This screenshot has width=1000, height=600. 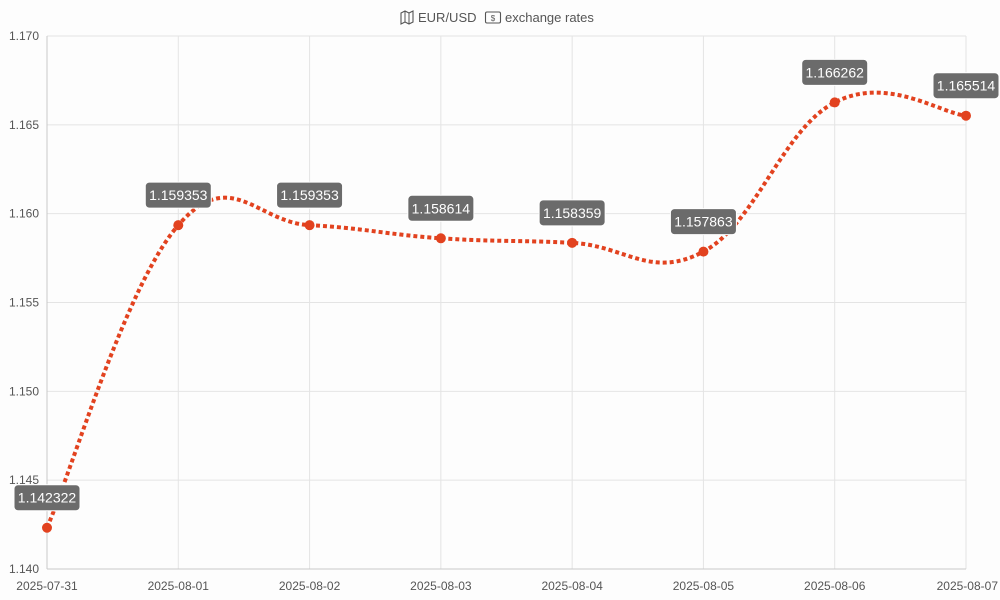 What do you see at coordinates (47, 586) in the screenshot?
I see `x-tick-label: 2025-07-31` at bounding box center [47, 586].